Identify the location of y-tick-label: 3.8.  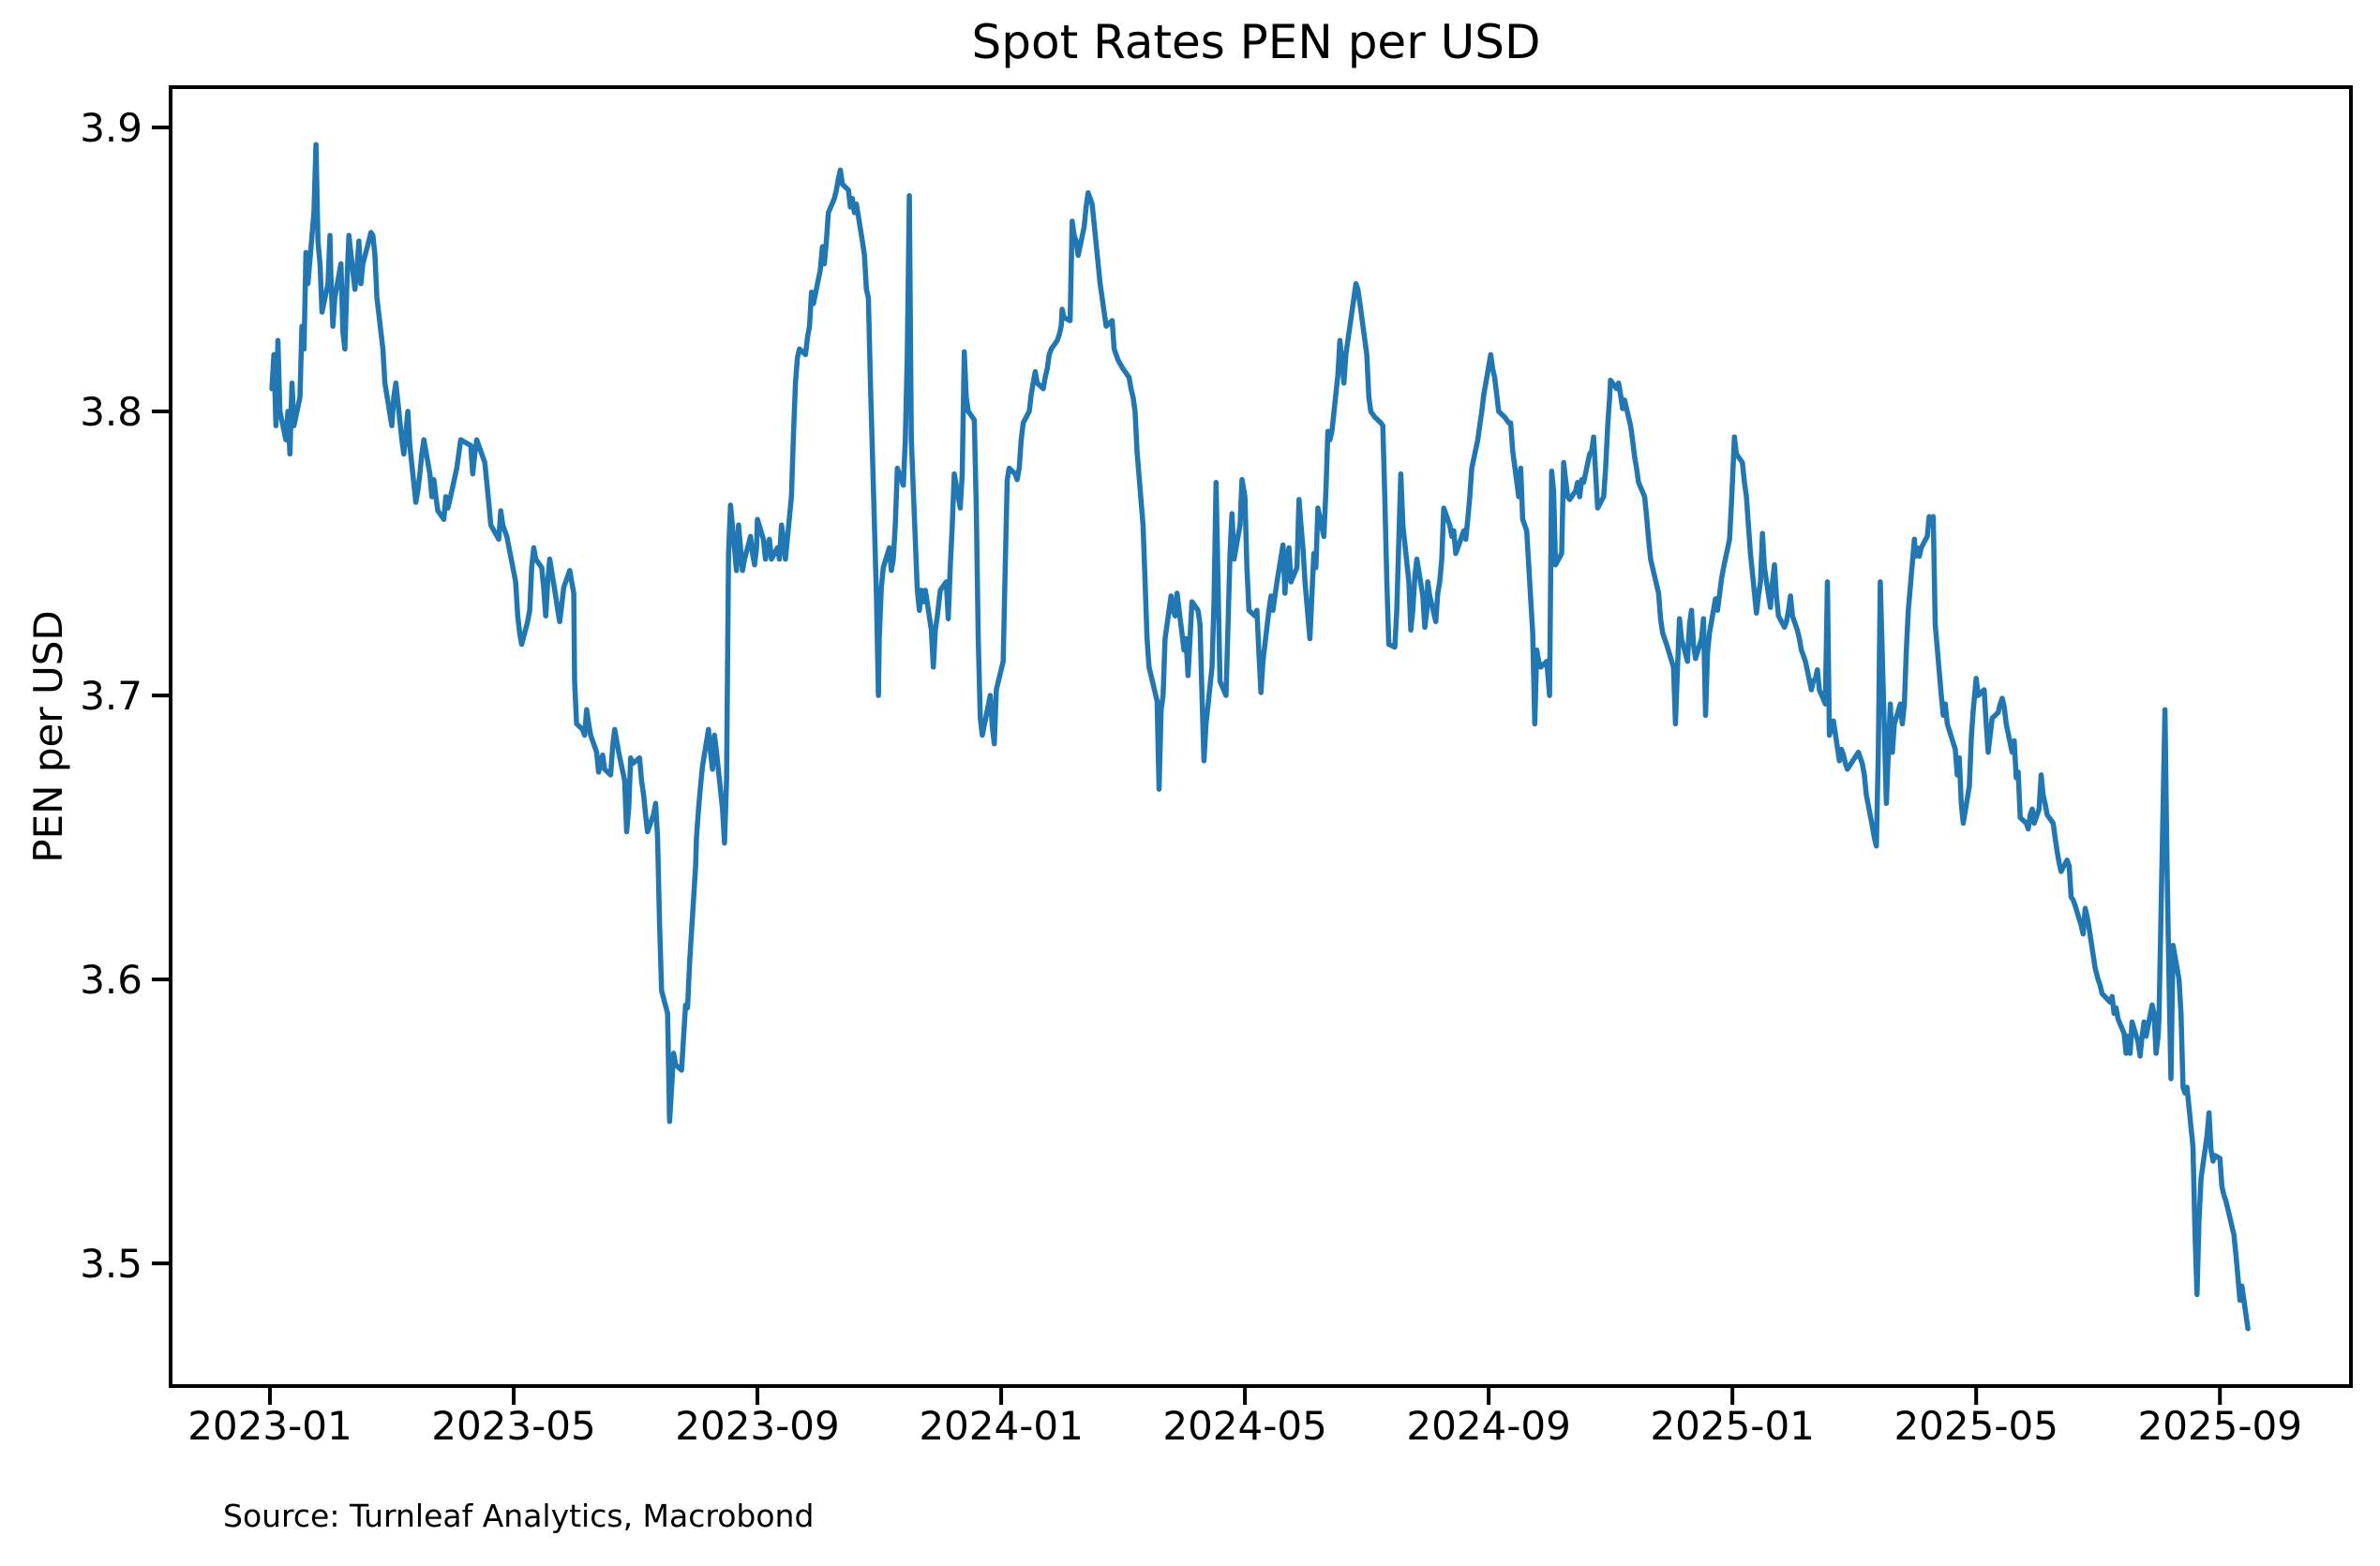
(111, 412).